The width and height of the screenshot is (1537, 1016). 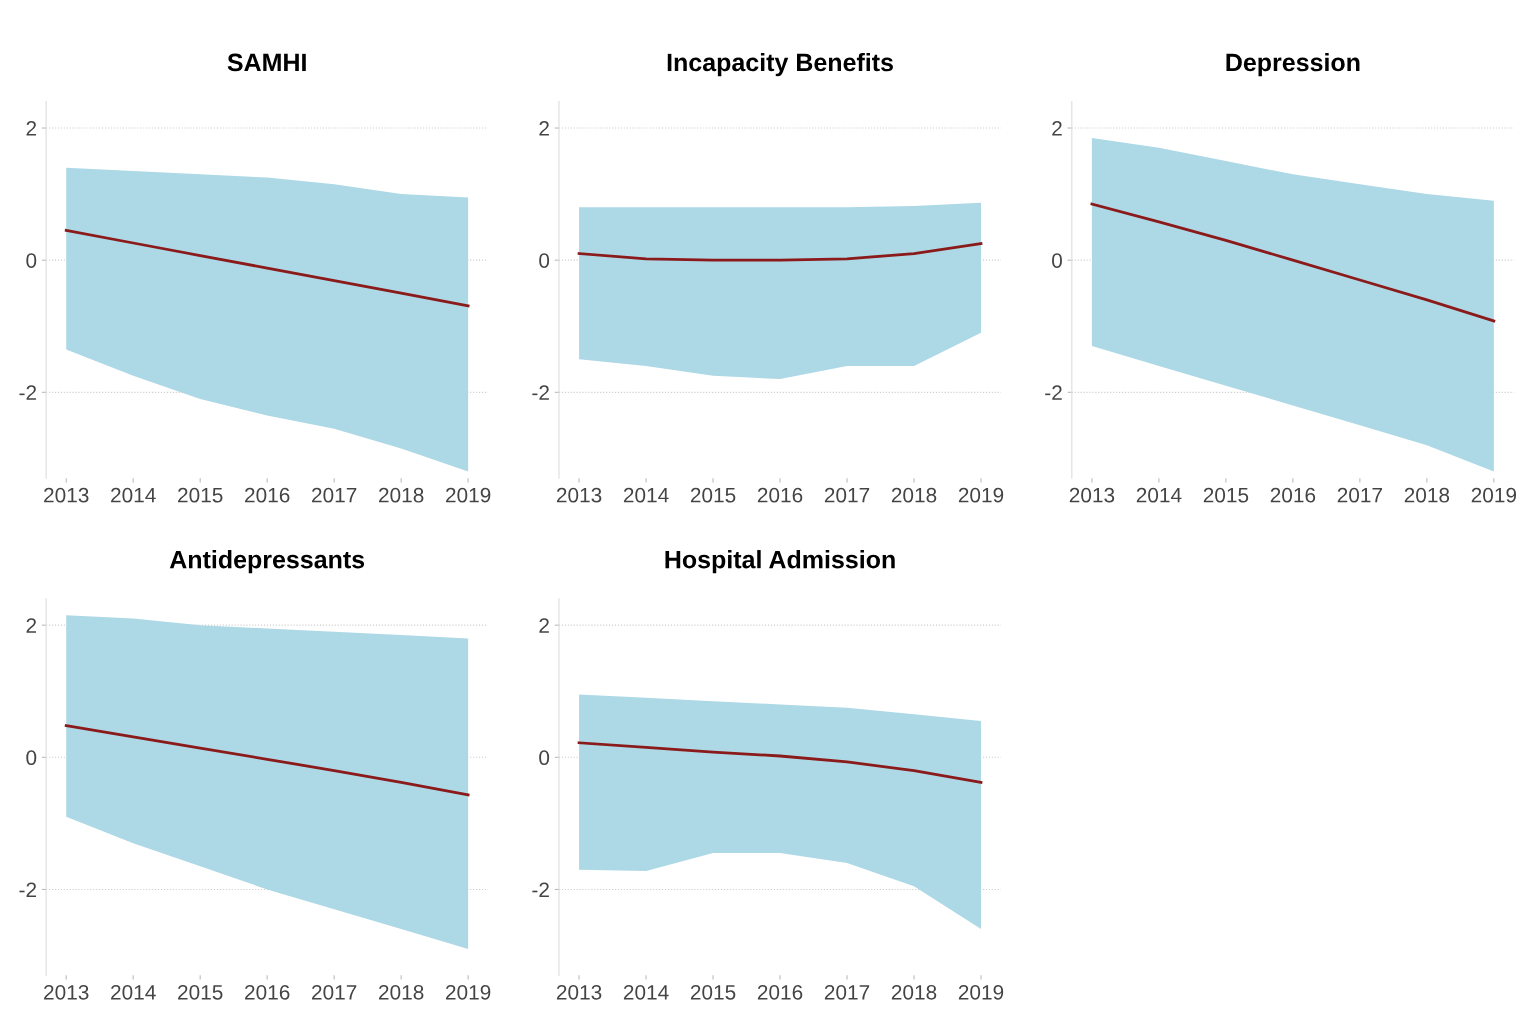 What do you see at coordinates (780, 64) in the screenshot?
I see `chart-title: Incapacity Benefits` at bounding box center [780, 64].